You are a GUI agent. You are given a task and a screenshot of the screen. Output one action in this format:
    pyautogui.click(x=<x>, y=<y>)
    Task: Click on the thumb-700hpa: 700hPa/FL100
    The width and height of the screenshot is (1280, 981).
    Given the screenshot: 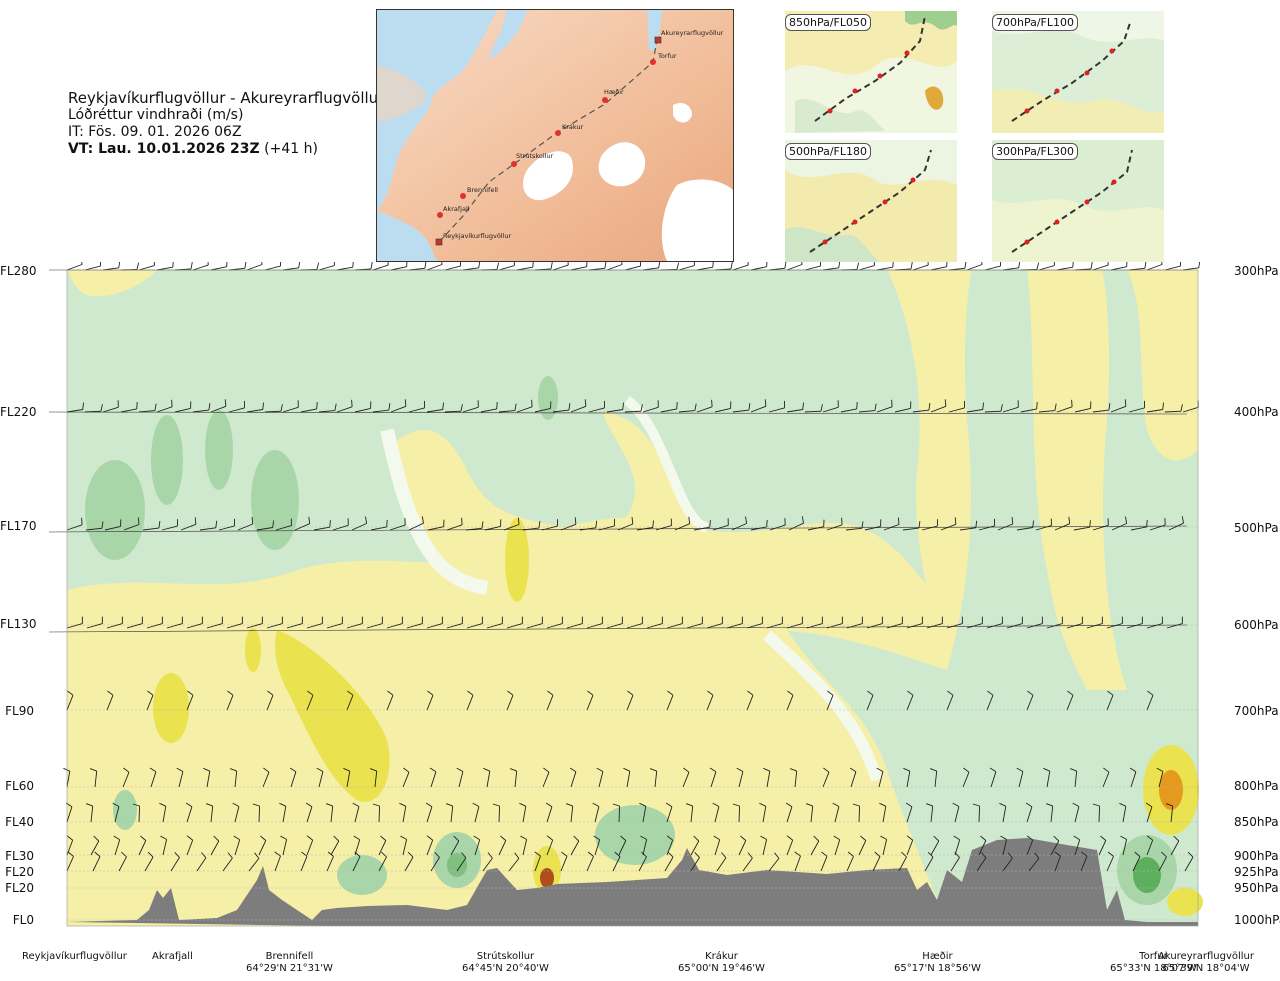 What is the action you would take?
    pyautogui.click(x=1078, y=72)
    